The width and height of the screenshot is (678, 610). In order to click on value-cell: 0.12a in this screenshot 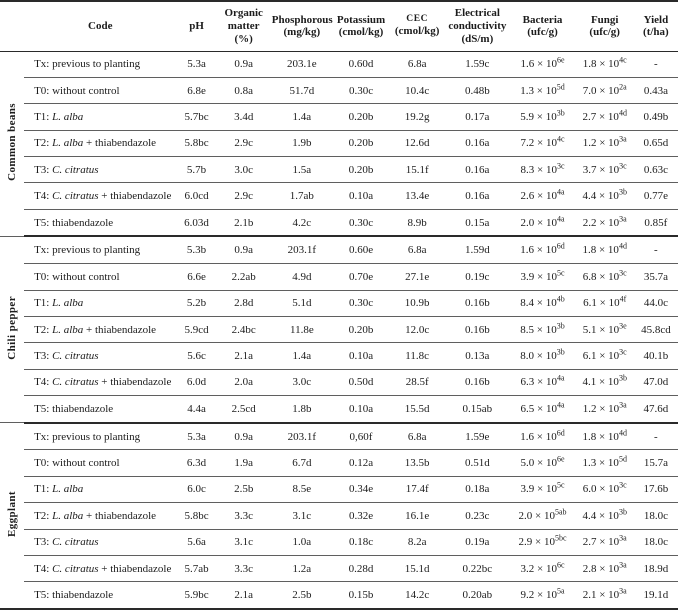, I will do `click(361, 463)`.